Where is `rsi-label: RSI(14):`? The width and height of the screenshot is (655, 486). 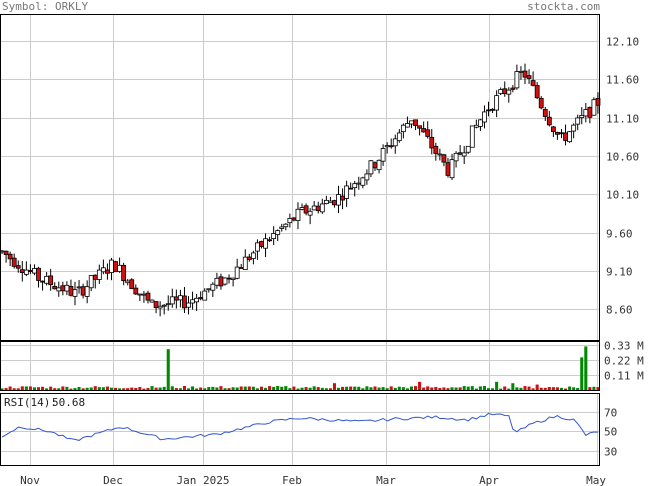 rsi-label: RSI(14): is located at coordinates (30, 402).